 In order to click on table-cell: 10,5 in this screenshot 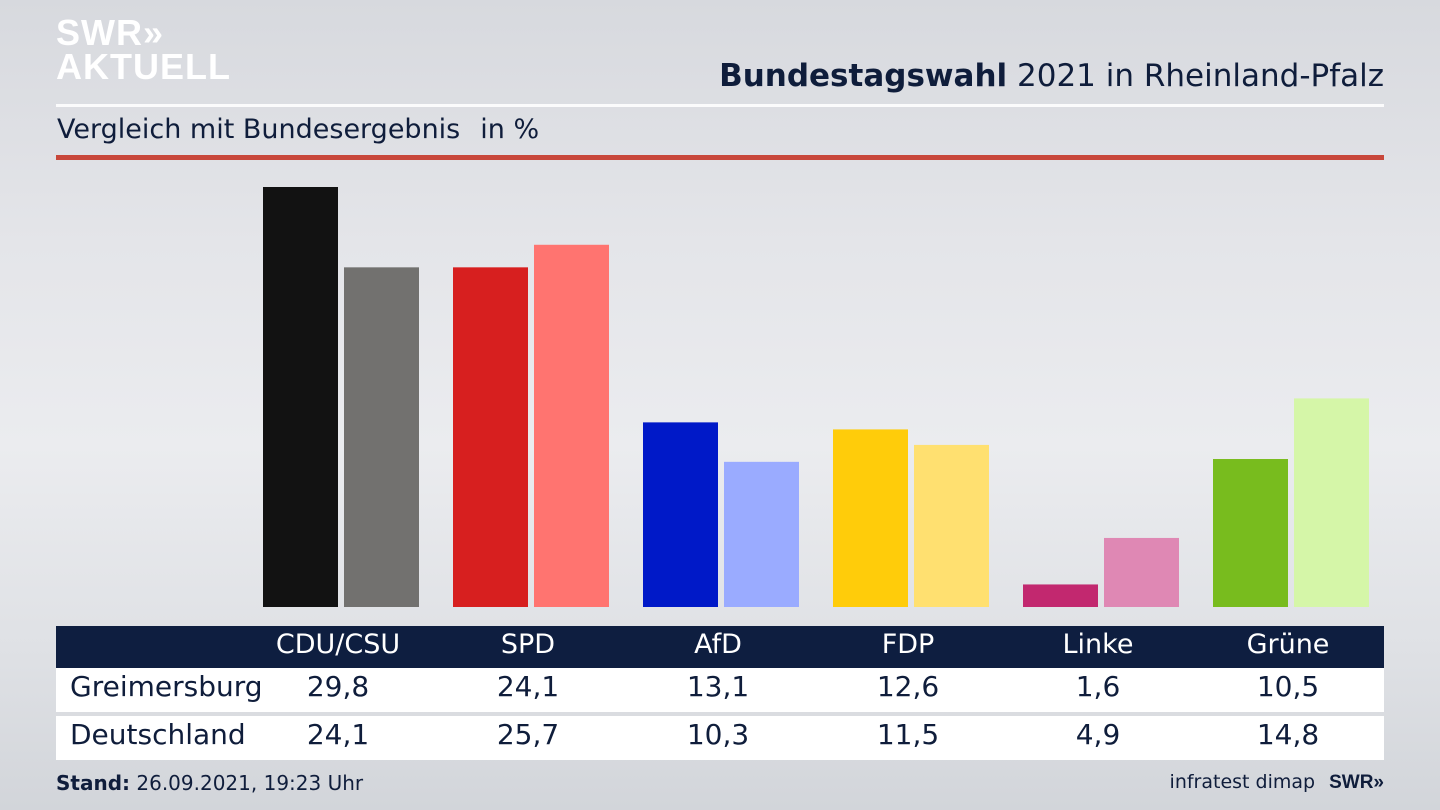, I will do `click(1288, 686)`.